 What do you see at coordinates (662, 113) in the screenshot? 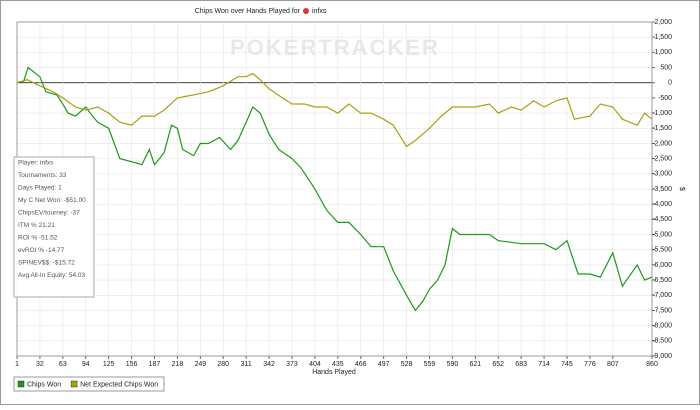
I see `y-tick-label: -1,000` at bounding box center [662, 113].